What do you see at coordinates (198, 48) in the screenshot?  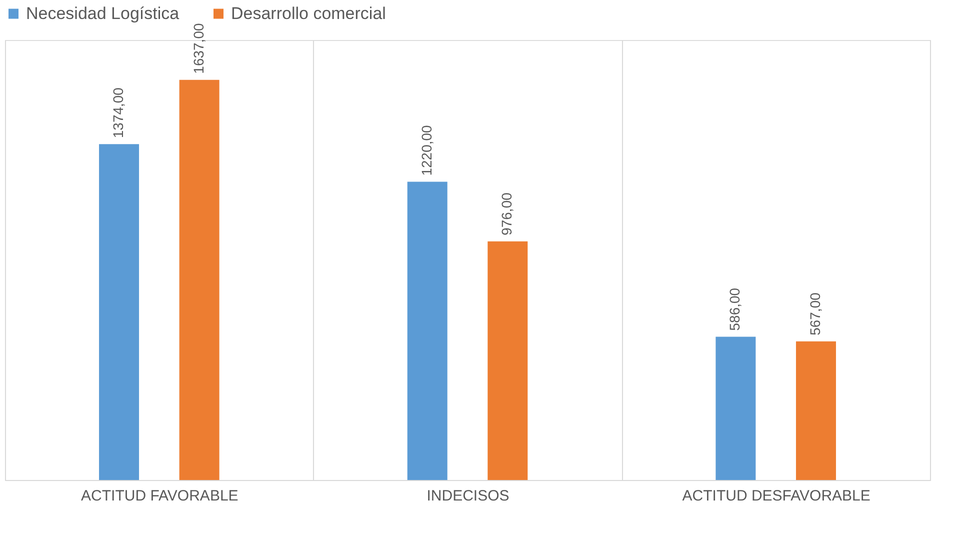 I see `data-label: 1637,00` at bounding box center [198, 48].